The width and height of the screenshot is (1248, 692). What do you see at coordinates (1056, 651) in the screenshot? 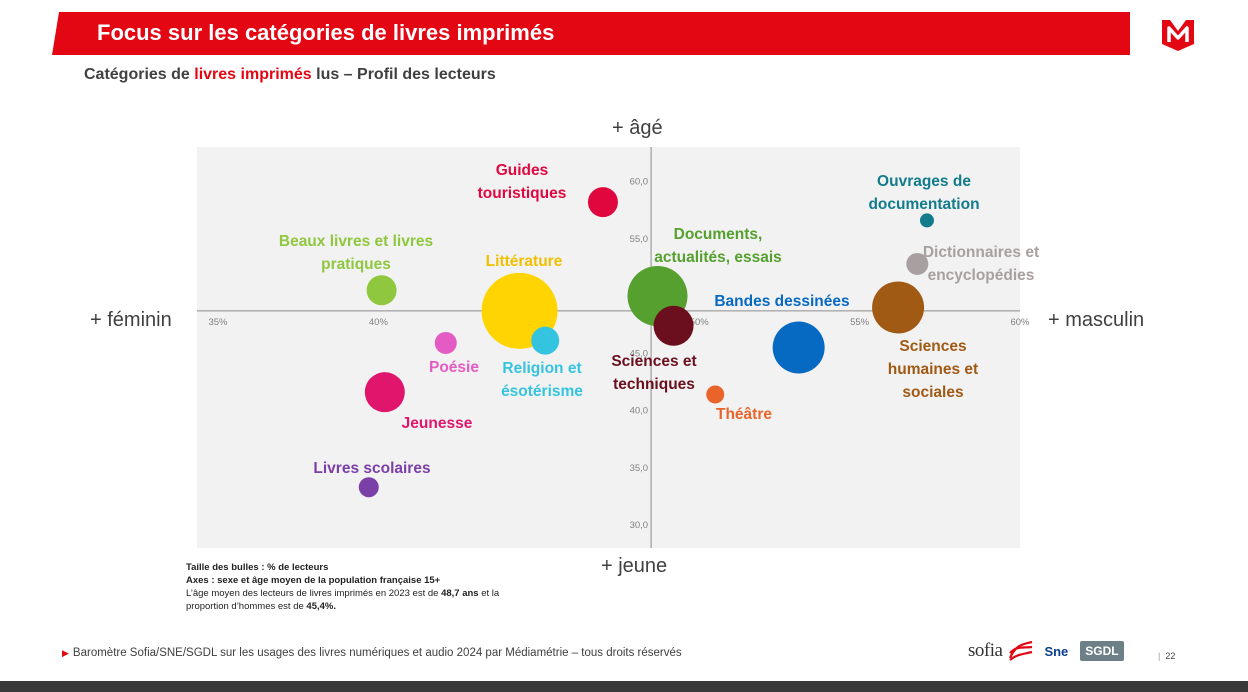
I see `sne-logo: Sne` at bounding box center [1056, 651].